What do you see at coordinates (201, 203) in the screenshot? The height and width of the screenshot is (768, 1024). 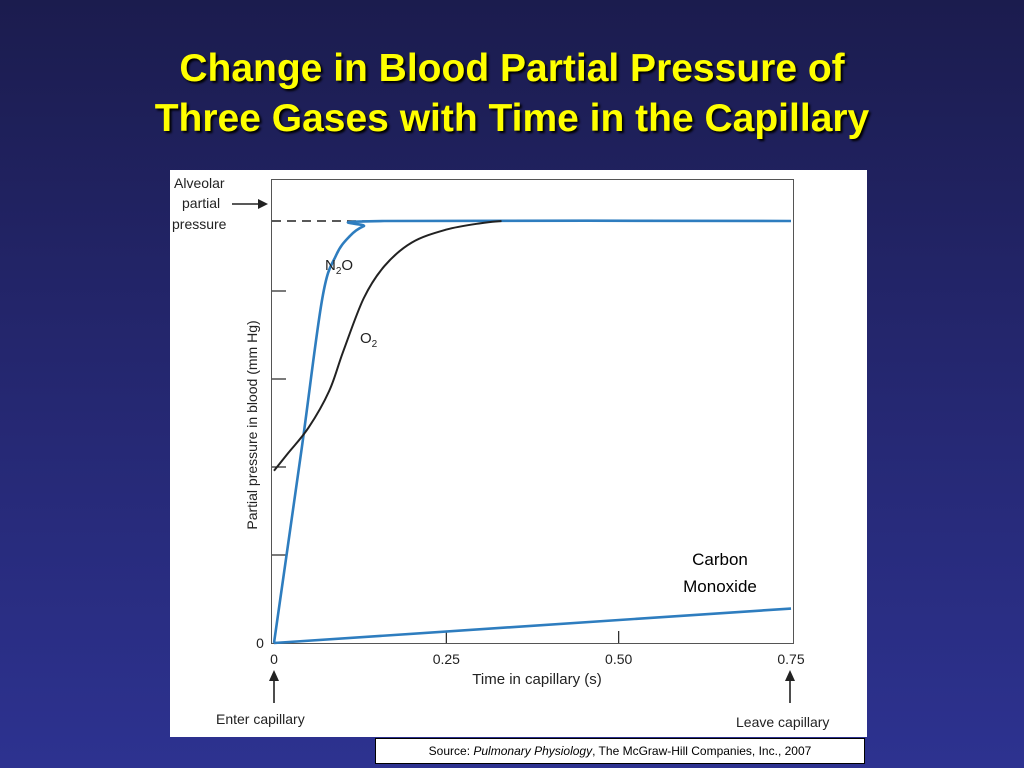 I see `alveolar-label-line-2: partial` at bounding box center [201, 203].